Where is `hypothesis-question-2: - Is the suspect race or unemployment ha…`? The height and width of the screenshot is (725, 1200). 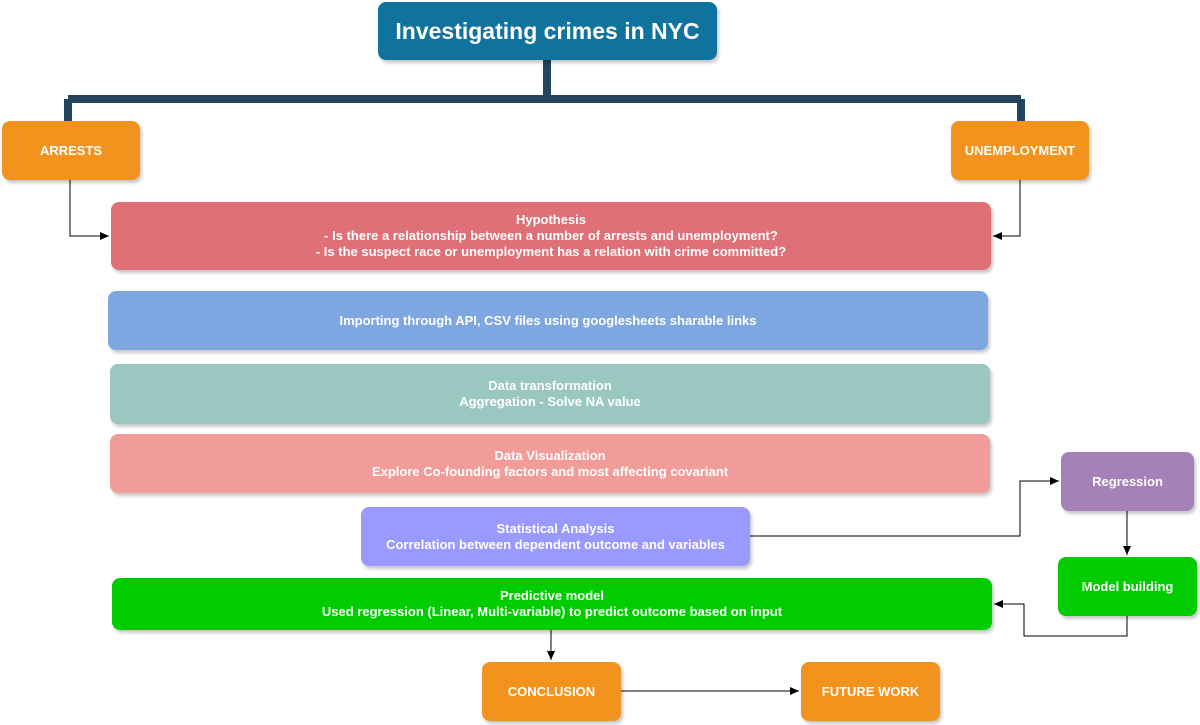 hypothesis-question-2: - Is the suspect race or unemployment ha… is located at coordinates (551, 251).